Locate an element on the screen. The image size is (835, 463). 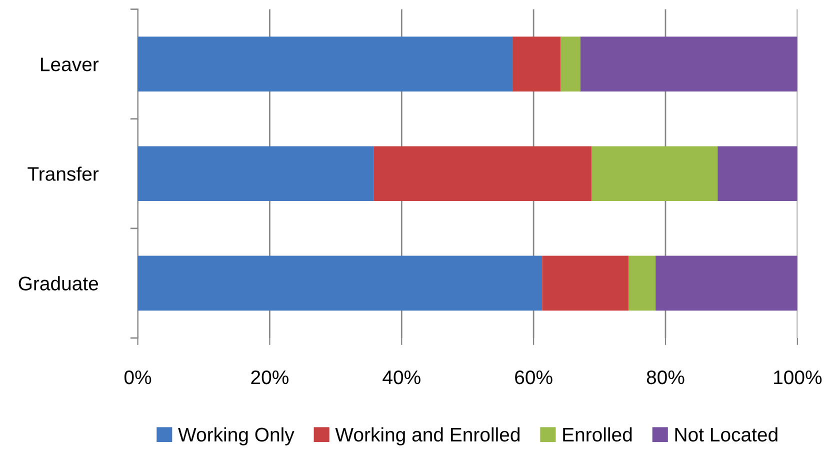
x-tick-label: 0% is located at coordinates (138, 377).